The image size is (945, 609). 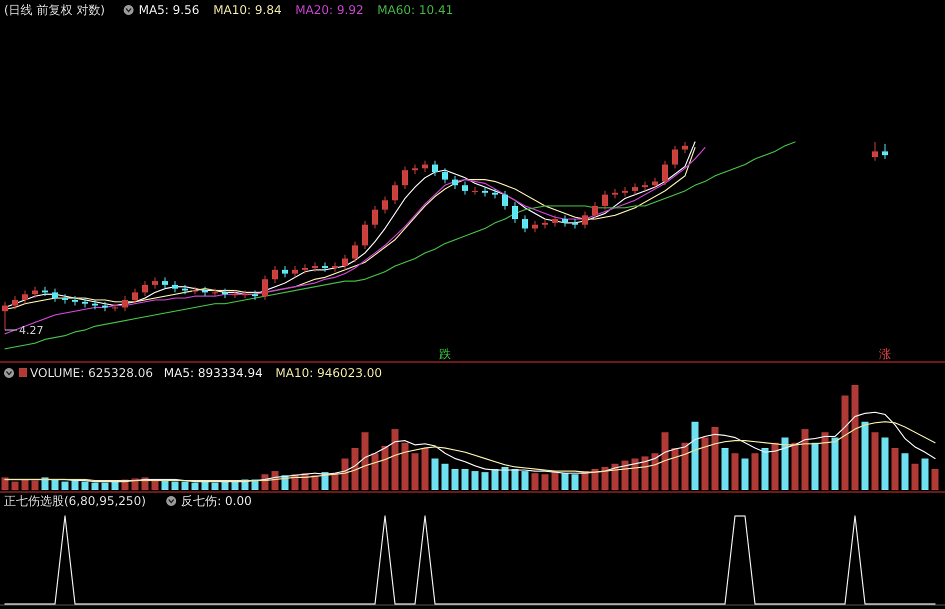 What do you see at coordinates (31, 330) in the screenshot?
I see `annotation: 4.27` at bounding box center [31, 330].